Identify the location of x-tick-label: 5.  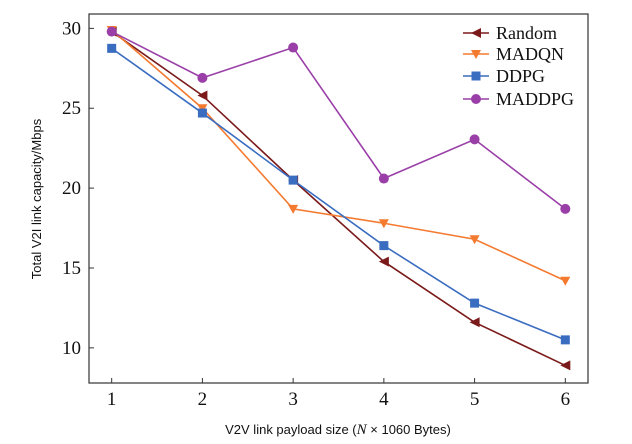
(475, 399).